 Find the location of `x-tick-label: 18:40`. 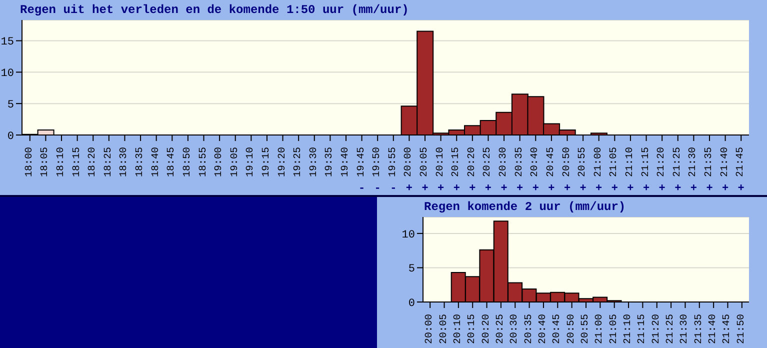

x-tick-label: 18:40 is located at coordinates (156, 162).